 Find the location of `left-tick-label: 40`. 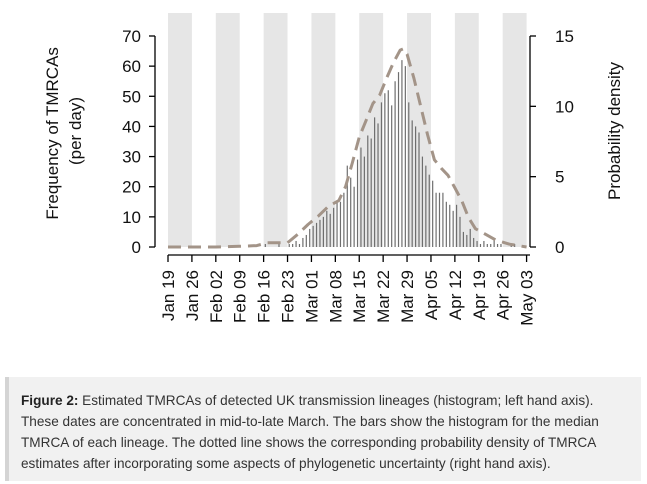

left-tick-label: 40 is located at coordinates (131, 126).